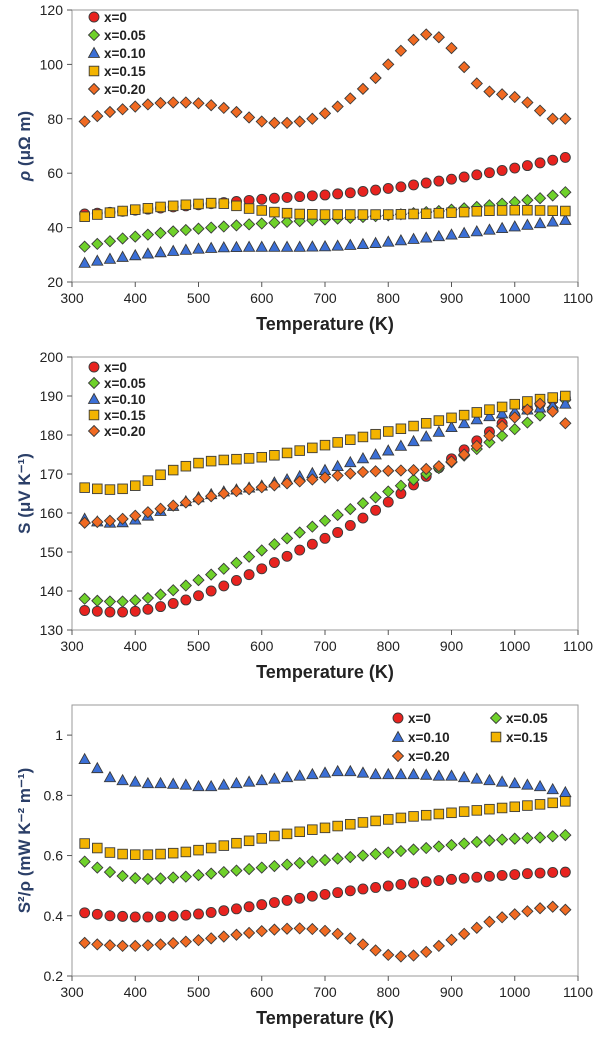 This screenshot has width=594, height=1045. Describe the element at coordinates (116, 35) in the screenshot. I see `legend-item: x=0.05` at that location.